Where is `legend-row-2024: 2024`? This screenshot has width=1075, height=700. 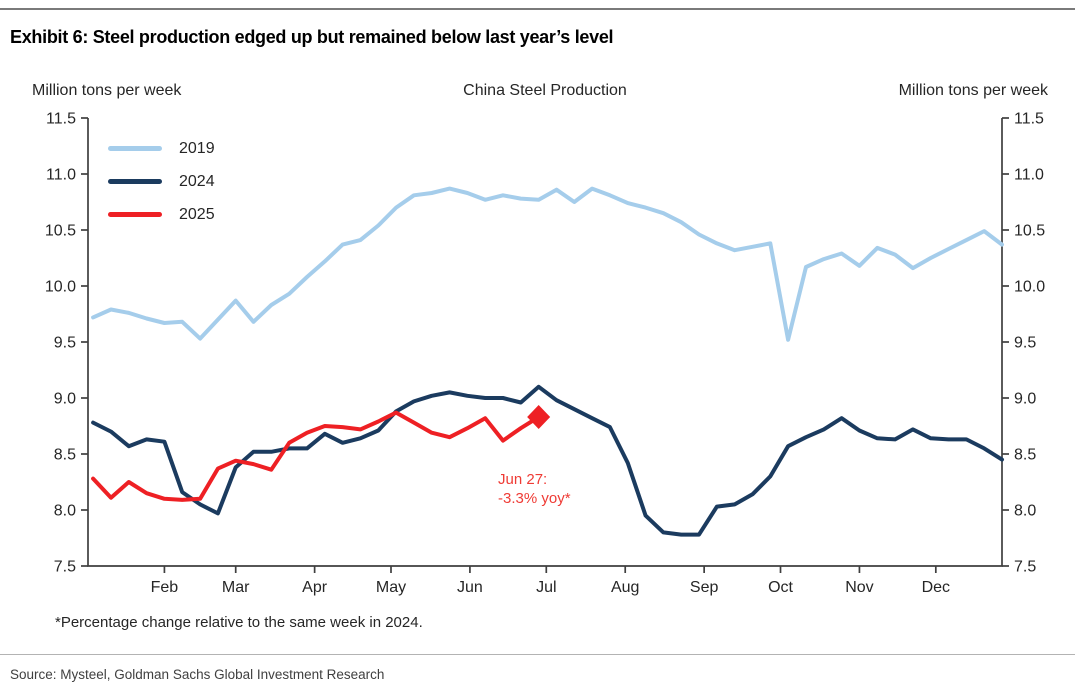
legend-row-2024: 2024 is located at coordinates (161, 181).